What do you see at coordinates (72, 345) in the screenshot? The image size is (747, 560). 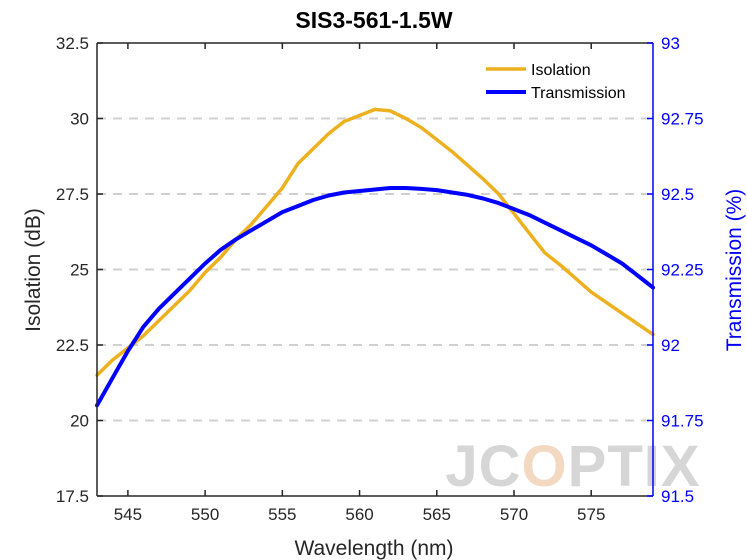 I see `y-tick-label-left: 22.5` at bounding box center [72, 345].